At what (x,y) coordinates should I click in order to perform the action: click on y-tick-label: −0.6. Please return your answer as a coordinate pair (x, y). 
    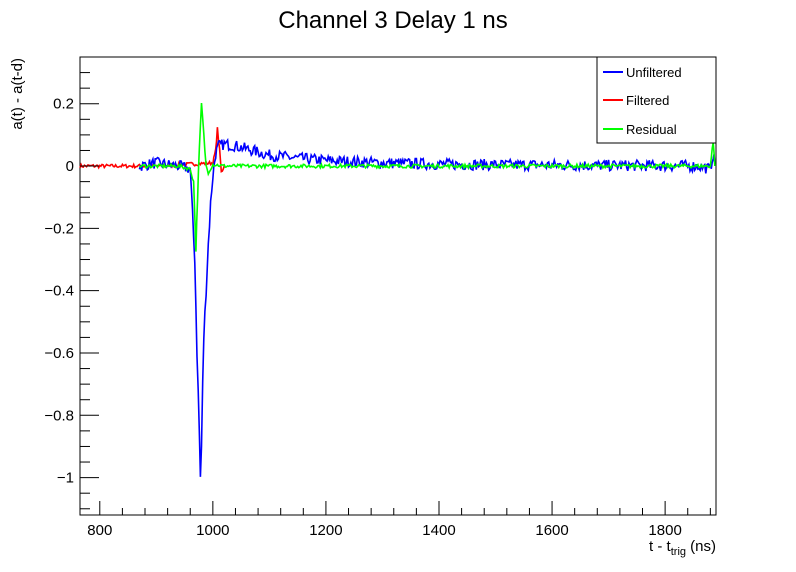
    Looking at the image, I should click on (59, 353).